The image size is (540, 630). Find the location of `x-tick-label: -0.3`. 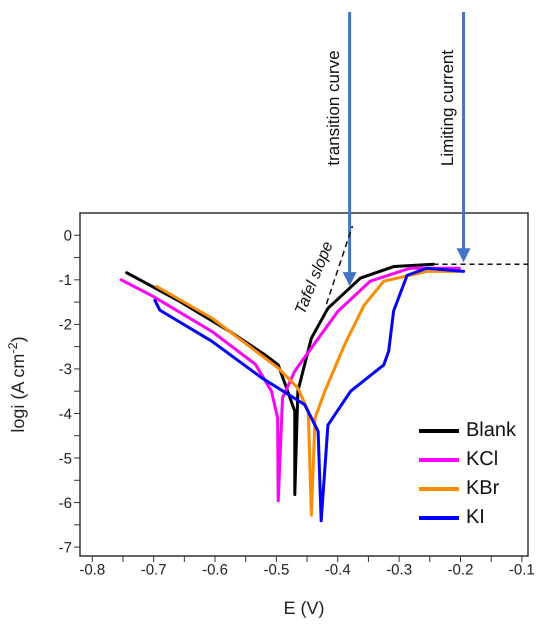

x-tick-label: -0.3 is located at coordinates (399, 570).